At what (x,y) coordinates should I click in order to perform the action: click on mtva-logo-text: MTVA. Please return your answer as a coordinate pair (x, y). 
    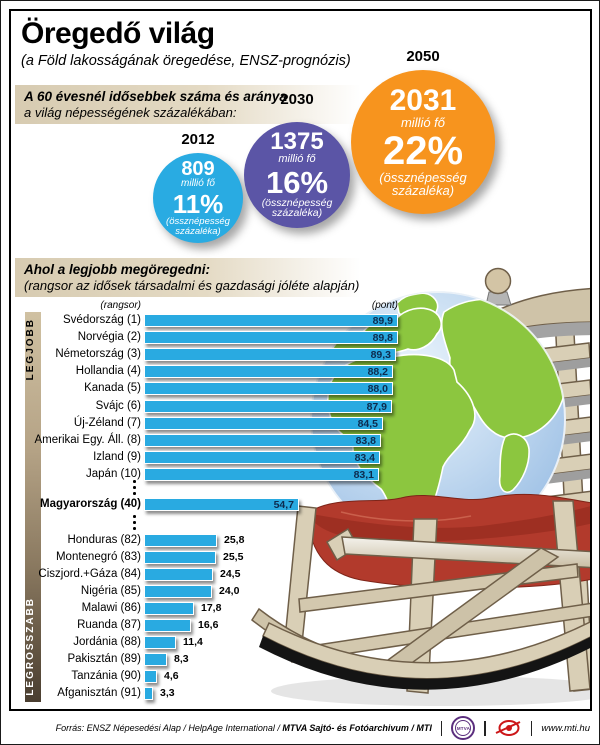
    Looking at the image, I should click on (463, 728).